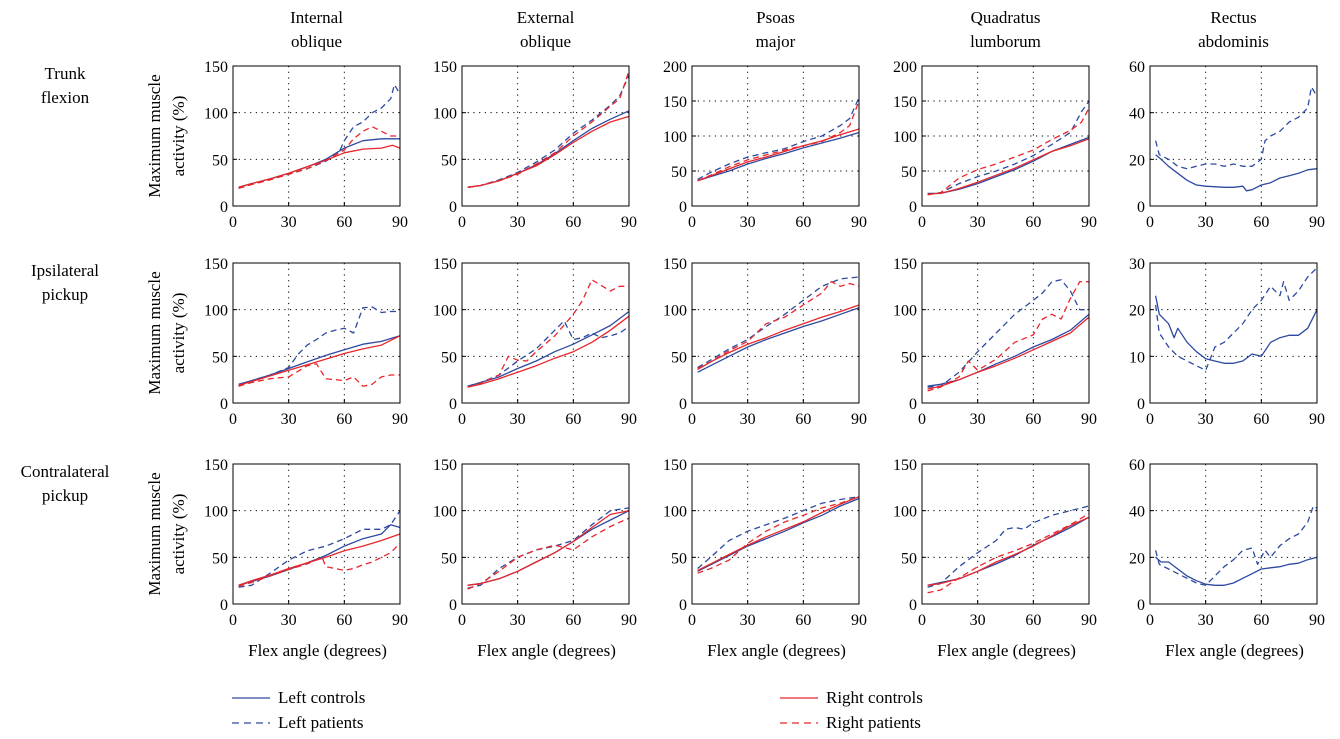 Image resolution: width=1340 pixels, height=739 pixels. What do you see at coordinates (178, 534) in the screenshot?
I see `y-axis-label-line: activity (%)` at bounding box center [178, 534].